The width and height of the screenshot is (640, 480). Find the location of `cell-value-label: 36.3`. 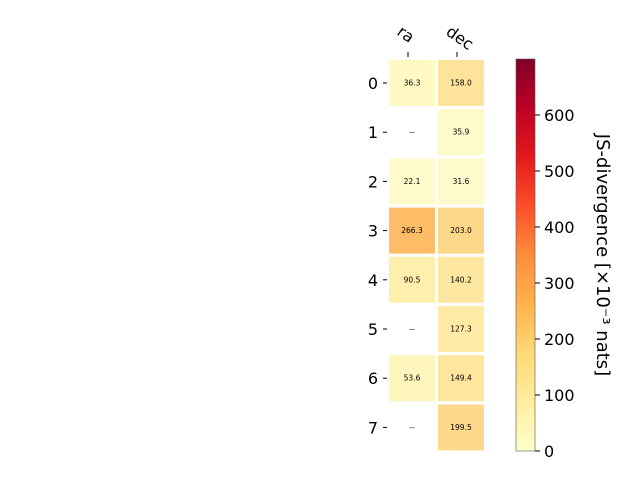

cell-value-label: 36.3 is located at coordinates (412, 83).